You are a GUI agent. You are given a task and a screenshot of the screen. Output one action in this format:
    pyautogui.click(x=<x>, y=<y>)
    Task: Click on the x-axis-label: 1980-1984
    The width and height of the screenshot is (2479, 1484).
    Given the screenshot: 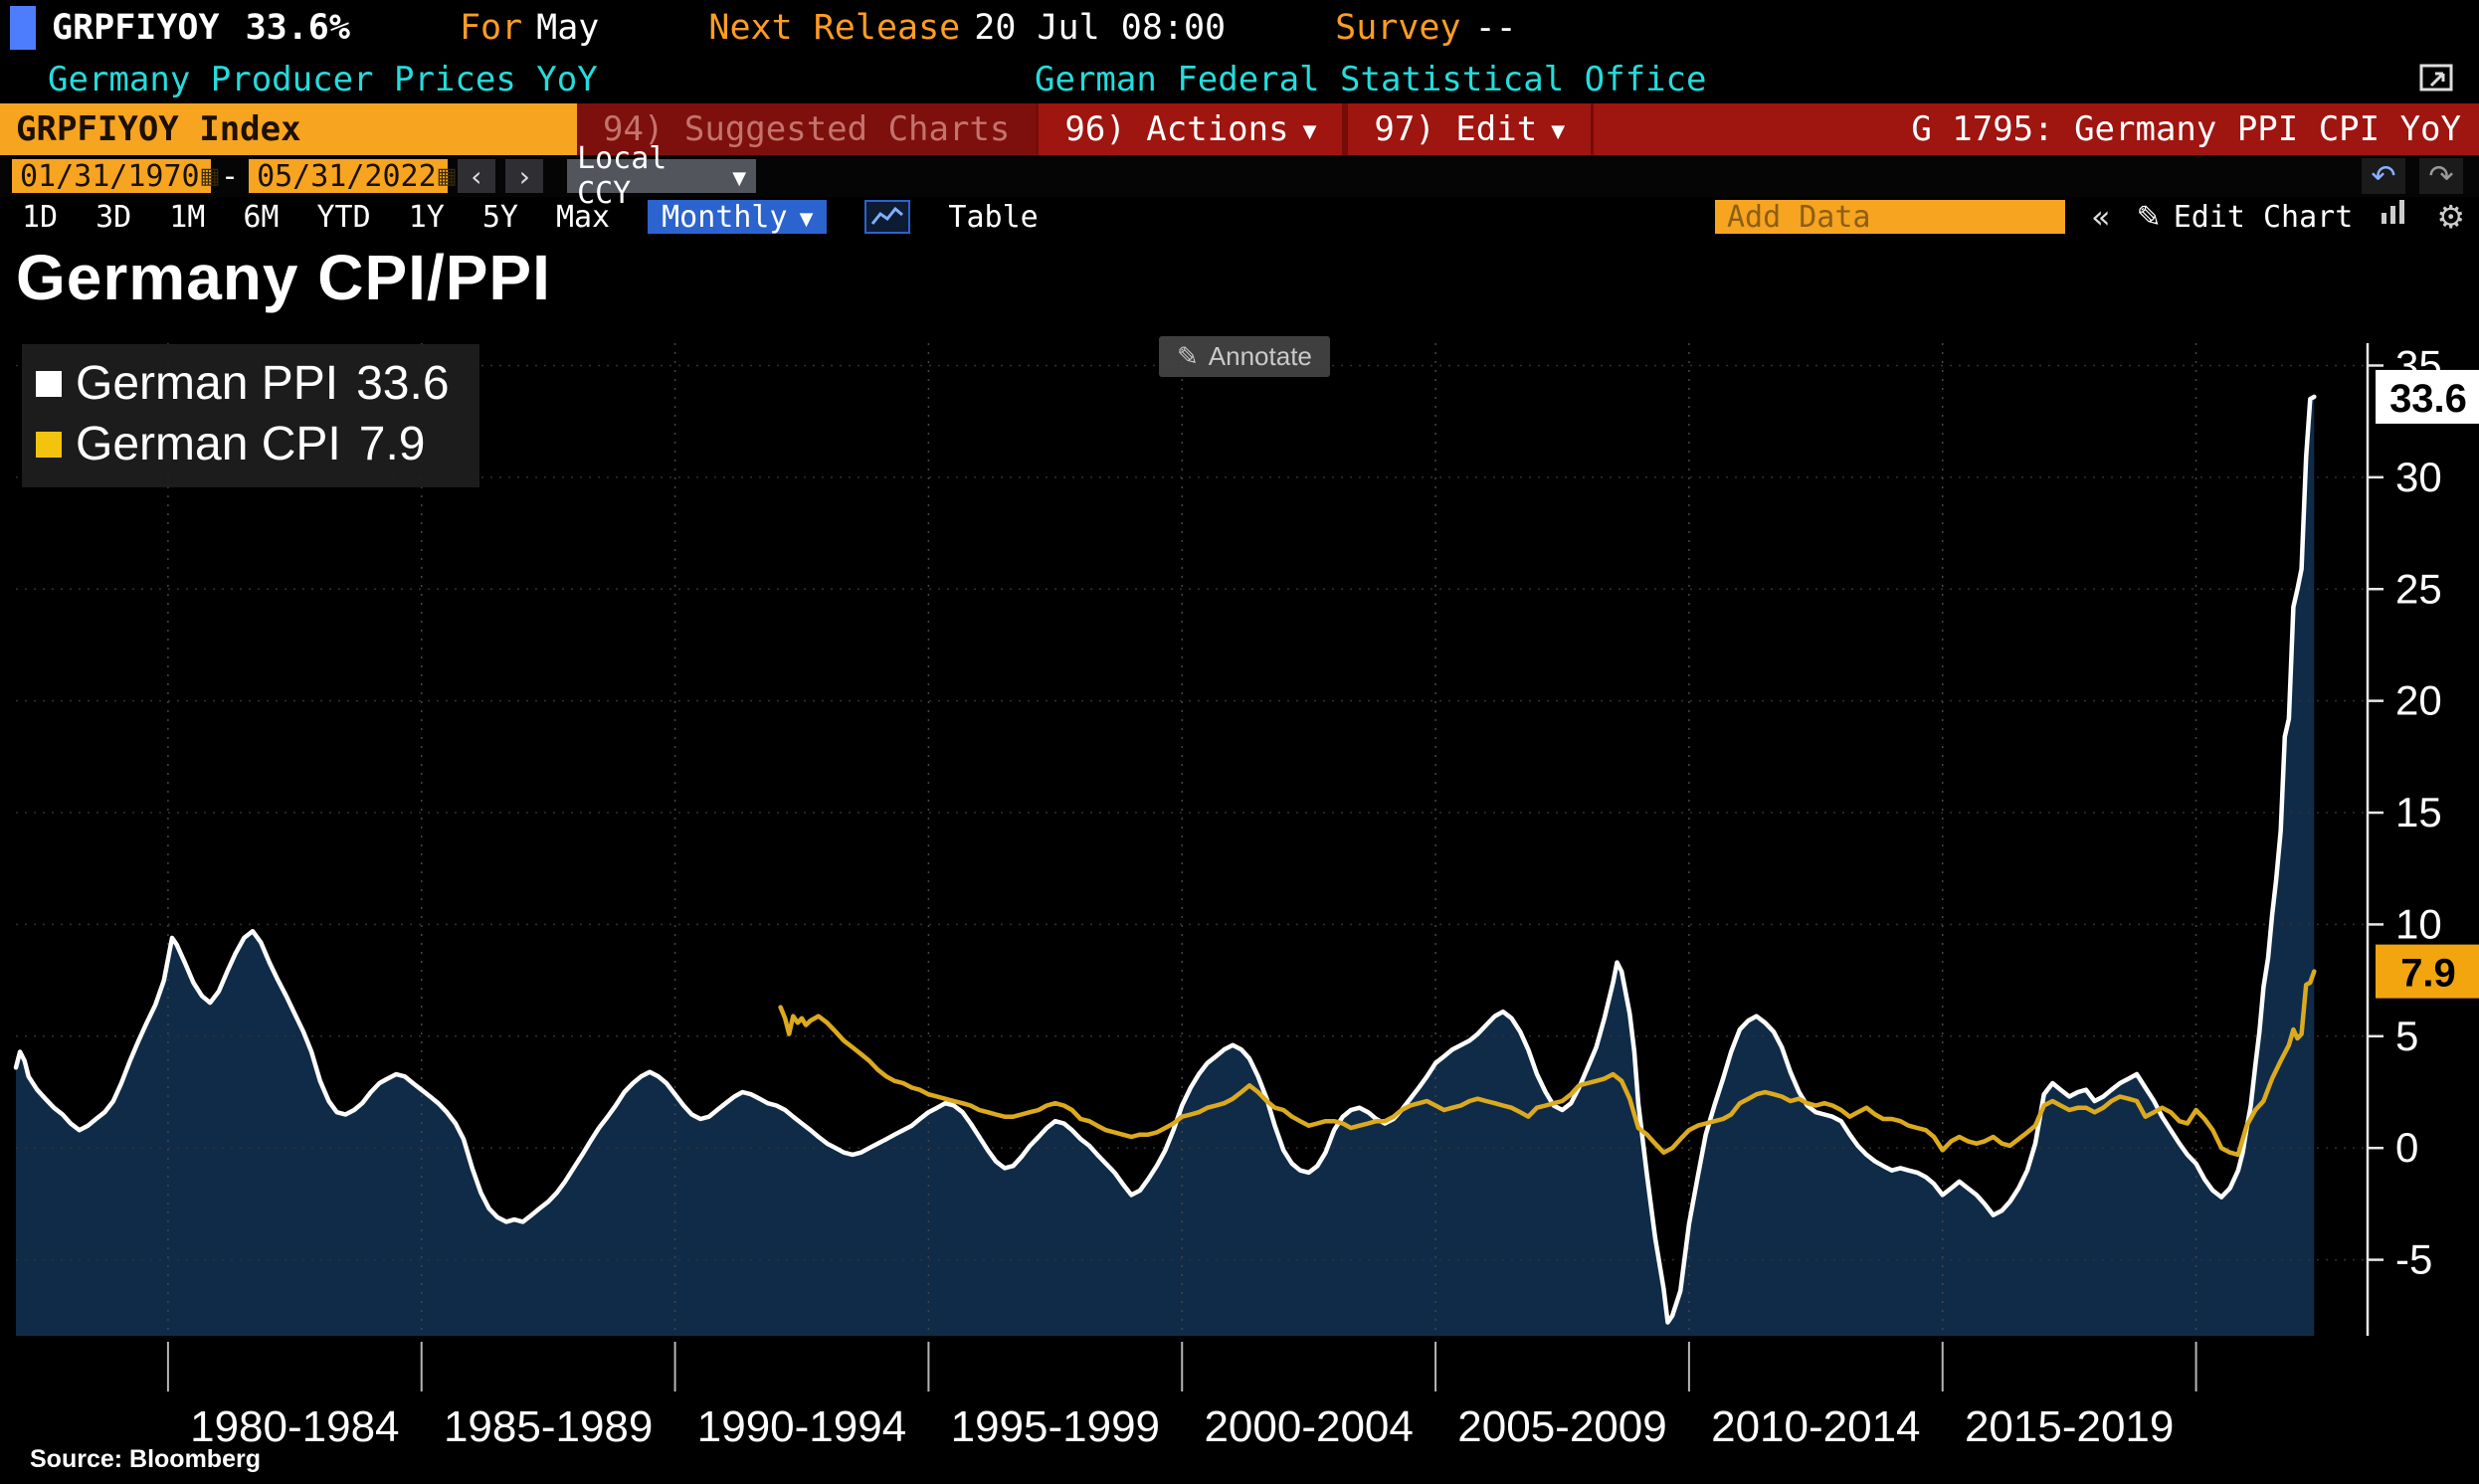 What is the action you would take?
    pyautogui.click(x=294, y=1426)
    